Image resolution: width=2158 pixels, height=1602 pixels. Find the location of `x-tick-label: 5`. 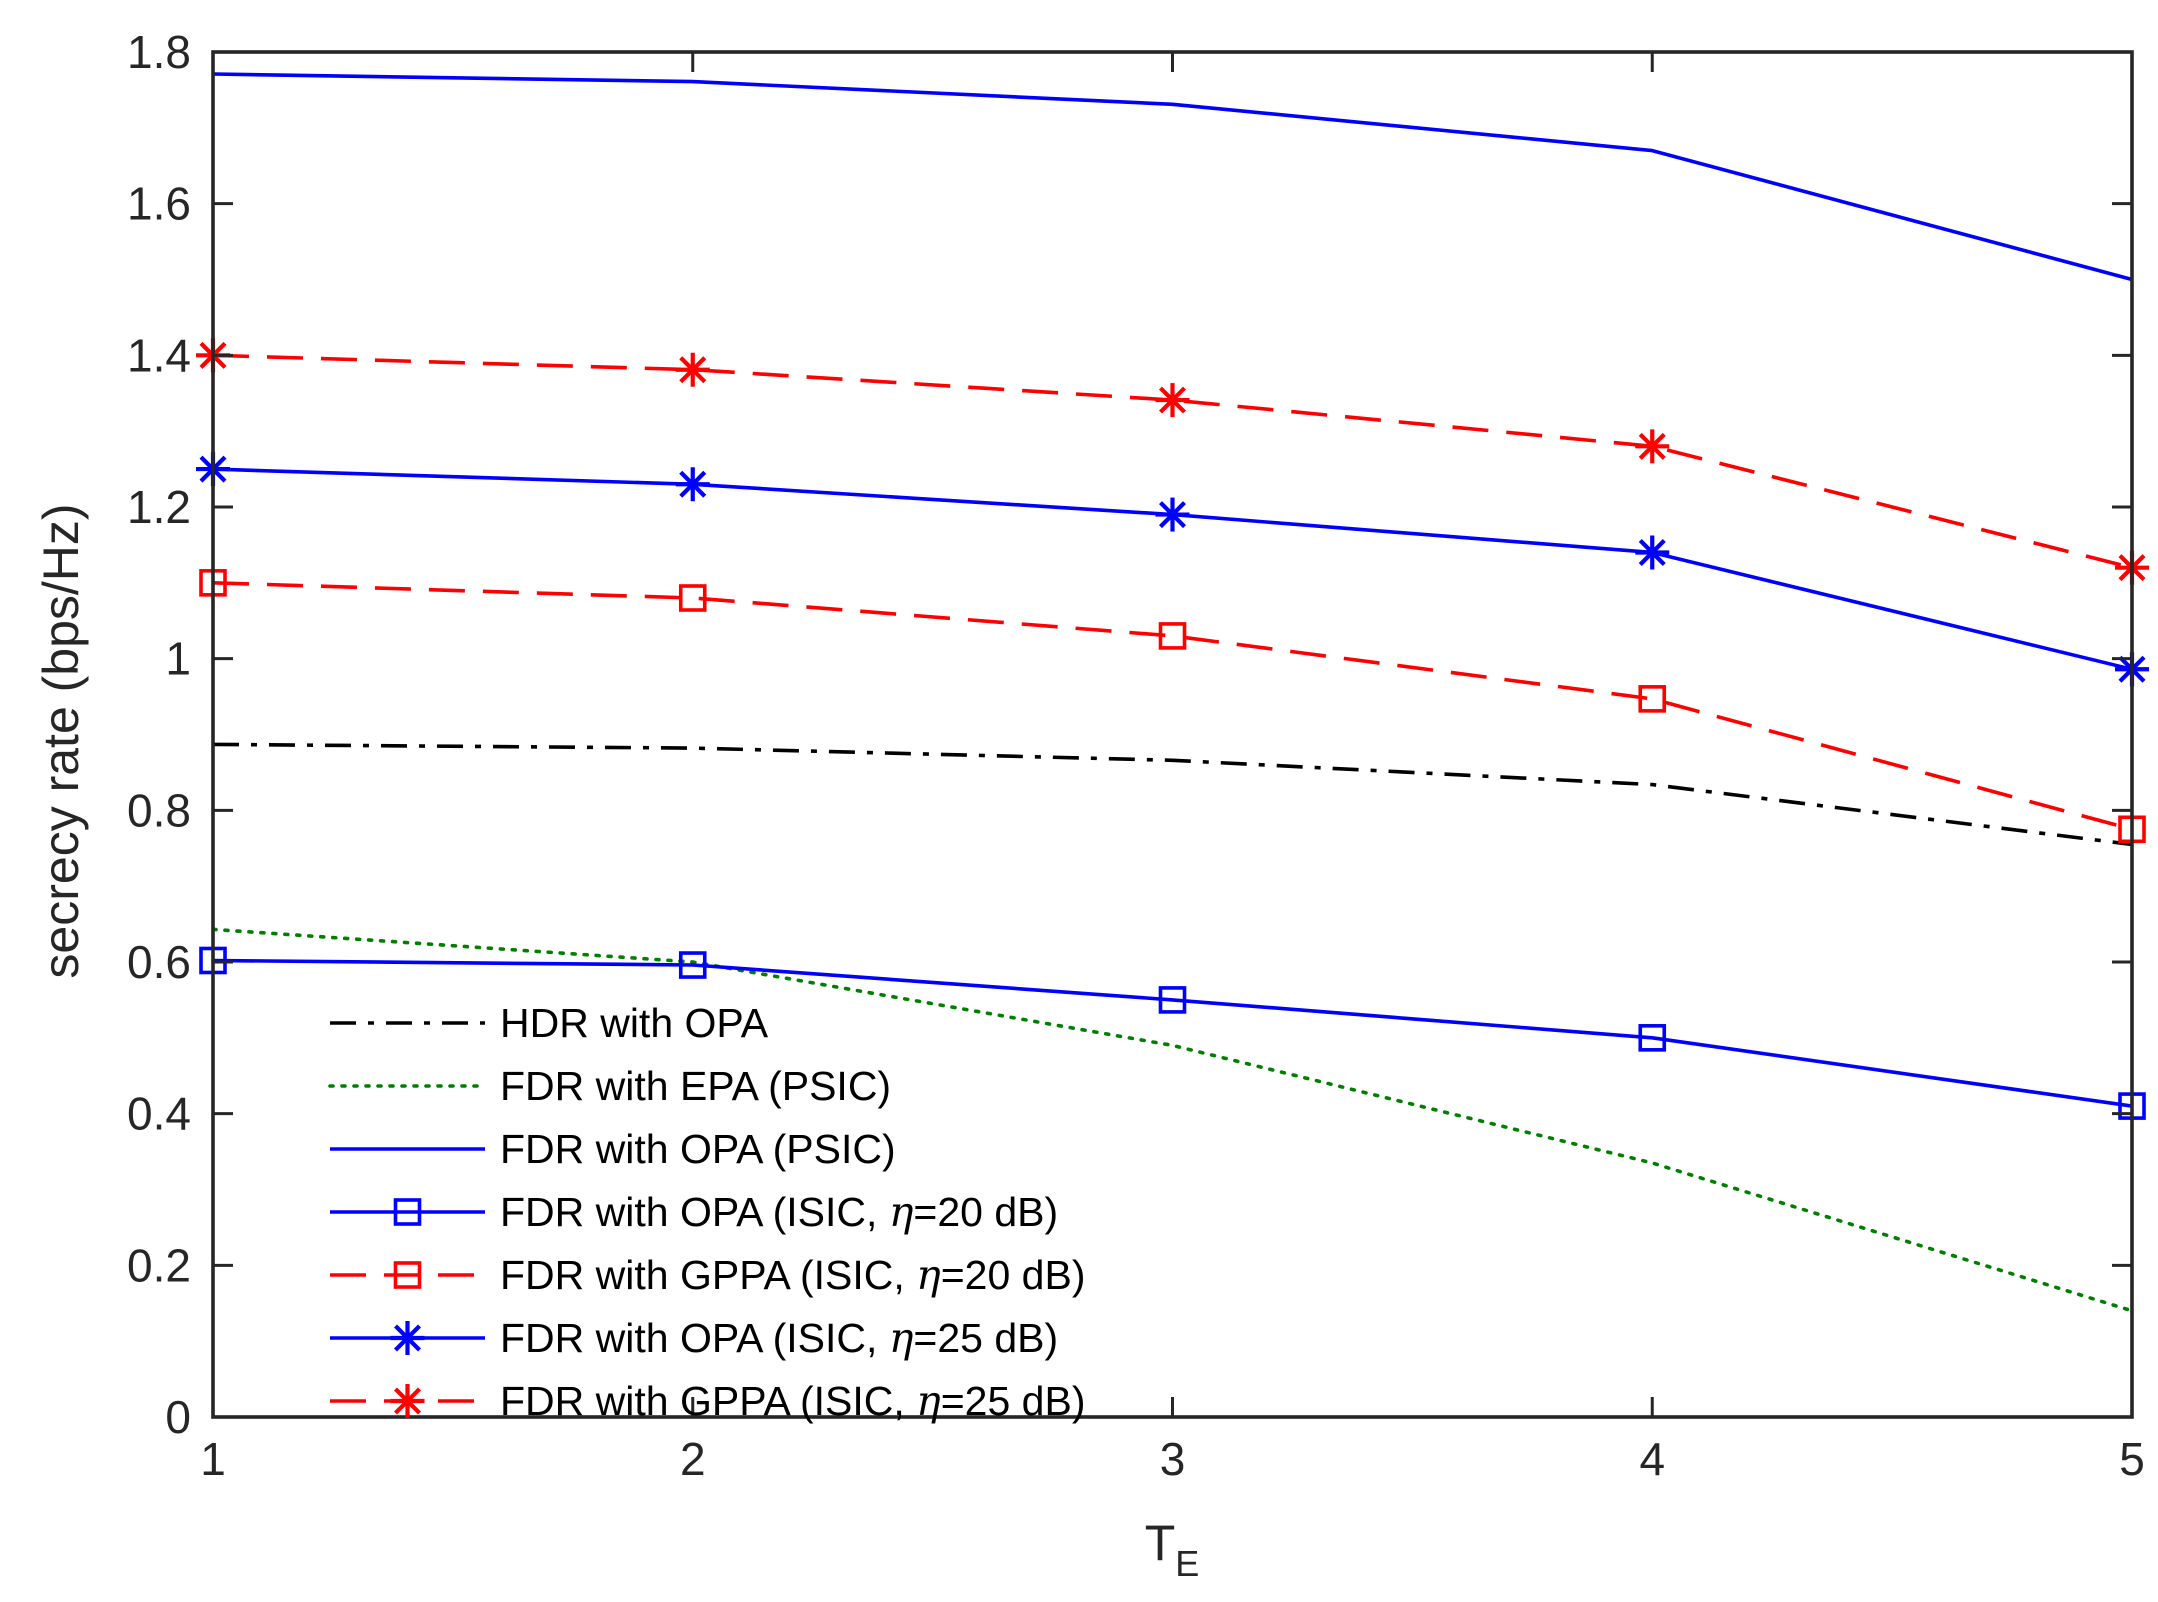

x-tick-label: 5 is located at coordinates (2132, 1459).